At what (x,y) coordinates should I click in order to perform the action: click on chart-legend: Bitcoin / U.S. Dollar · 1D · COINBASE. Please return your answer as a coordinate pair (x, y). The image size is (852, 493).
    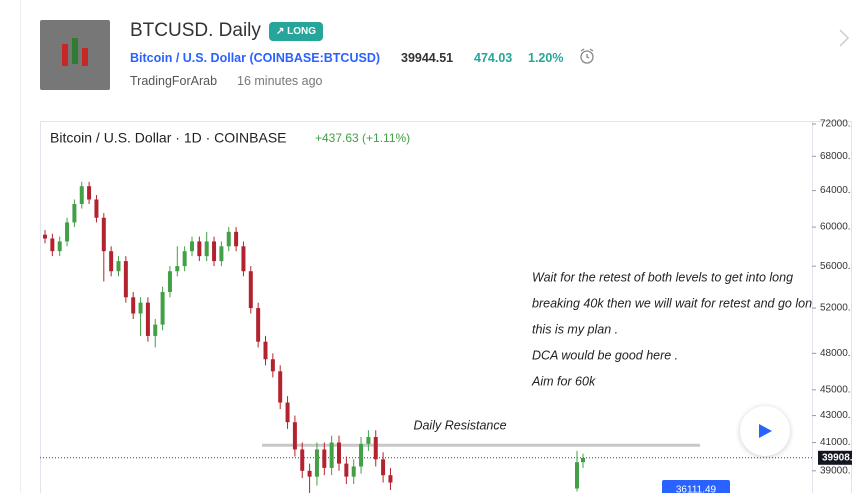
    Looking at the image, I should click on (168, 138).